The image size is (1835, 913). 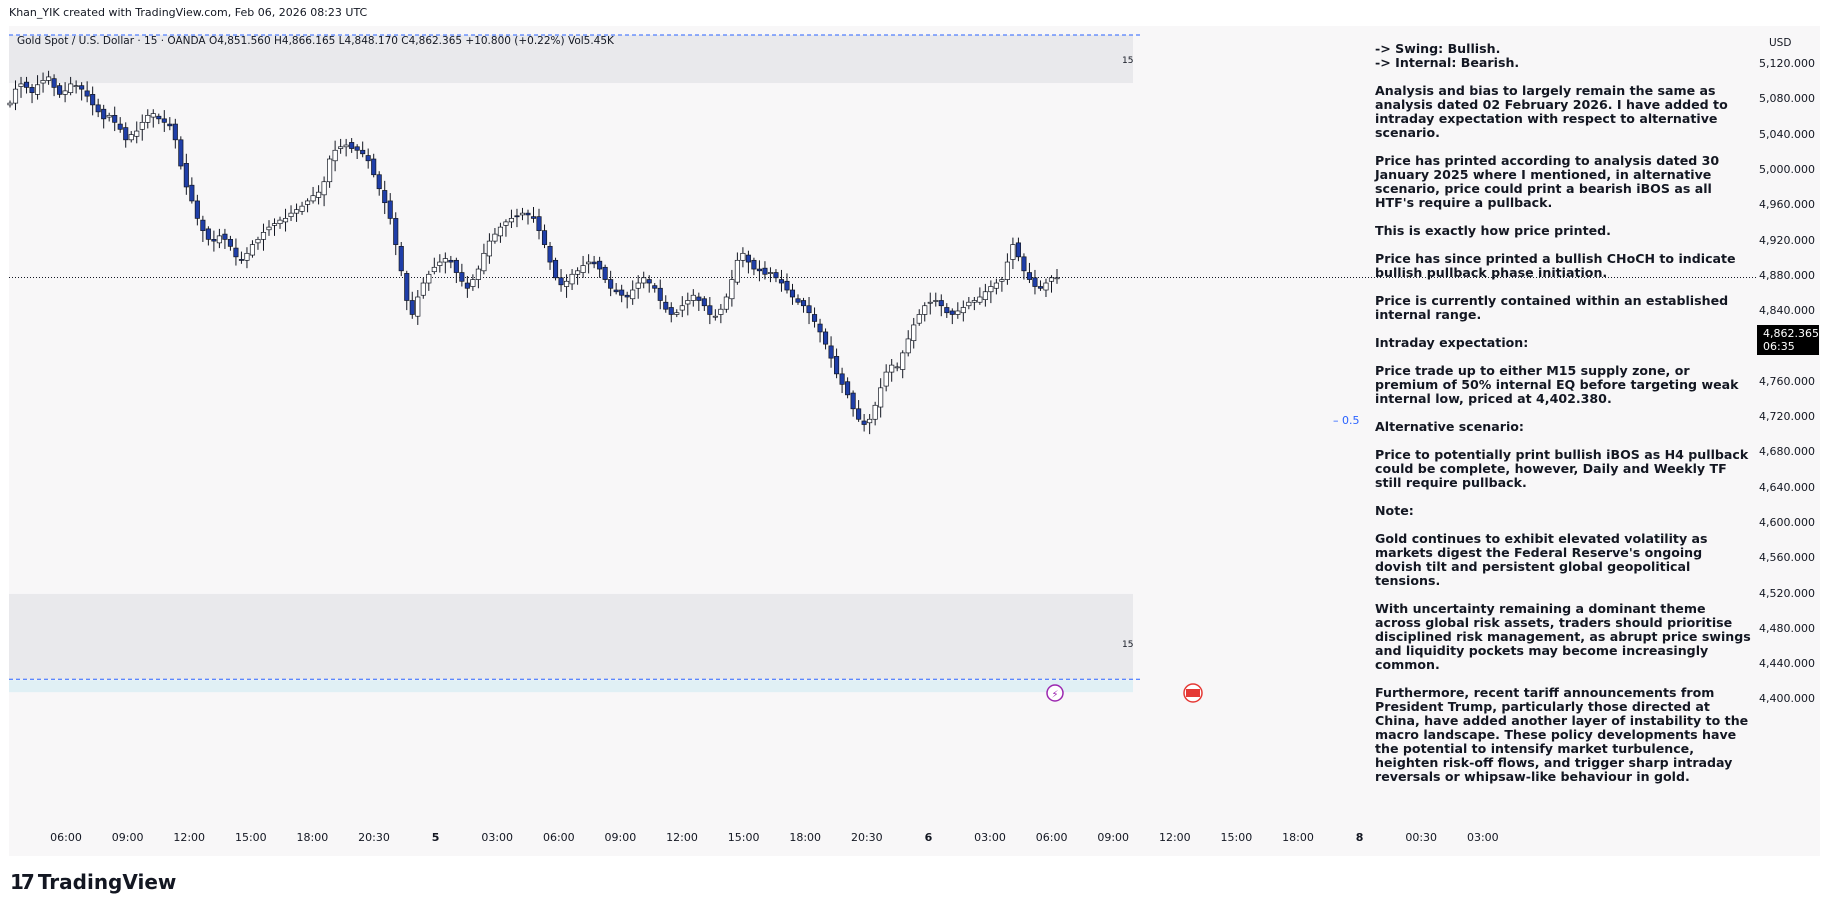 What do you see at coordinates (1787, 487) in the screenshot?
I see `price-tick-label: 4,640.000` at bounding box center [1787, 487].